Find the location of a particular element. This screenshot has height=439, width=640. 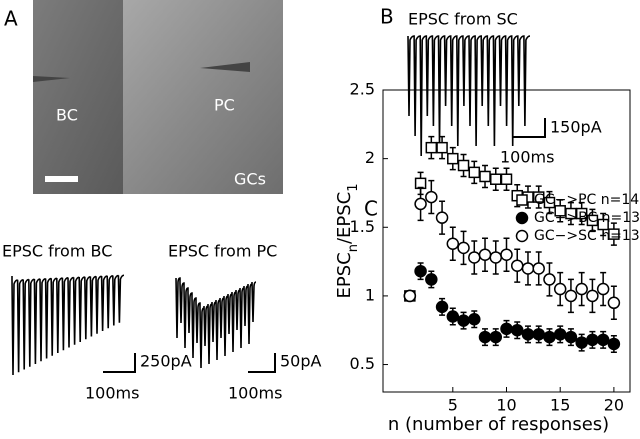

panel-label: B is located at coordinates (387, 17).